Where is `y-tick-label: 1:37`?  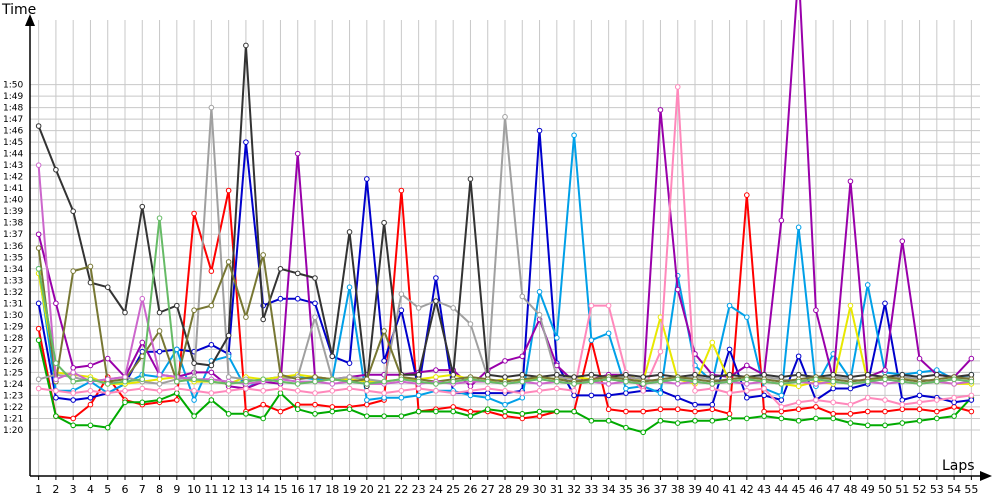
y-tick-label: 1:37 is located at coordinates (13, 235).